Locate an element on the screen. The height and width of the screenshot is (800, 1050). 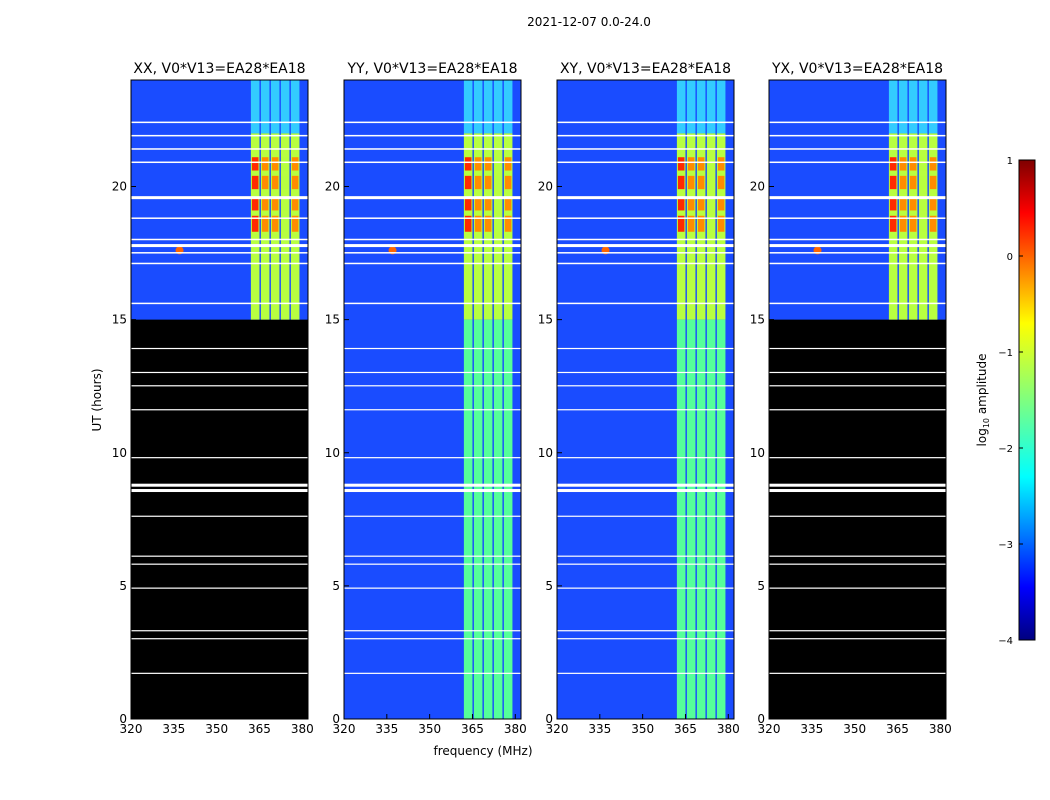
x-tick-label: 320 is located at coordinates (557, 729).